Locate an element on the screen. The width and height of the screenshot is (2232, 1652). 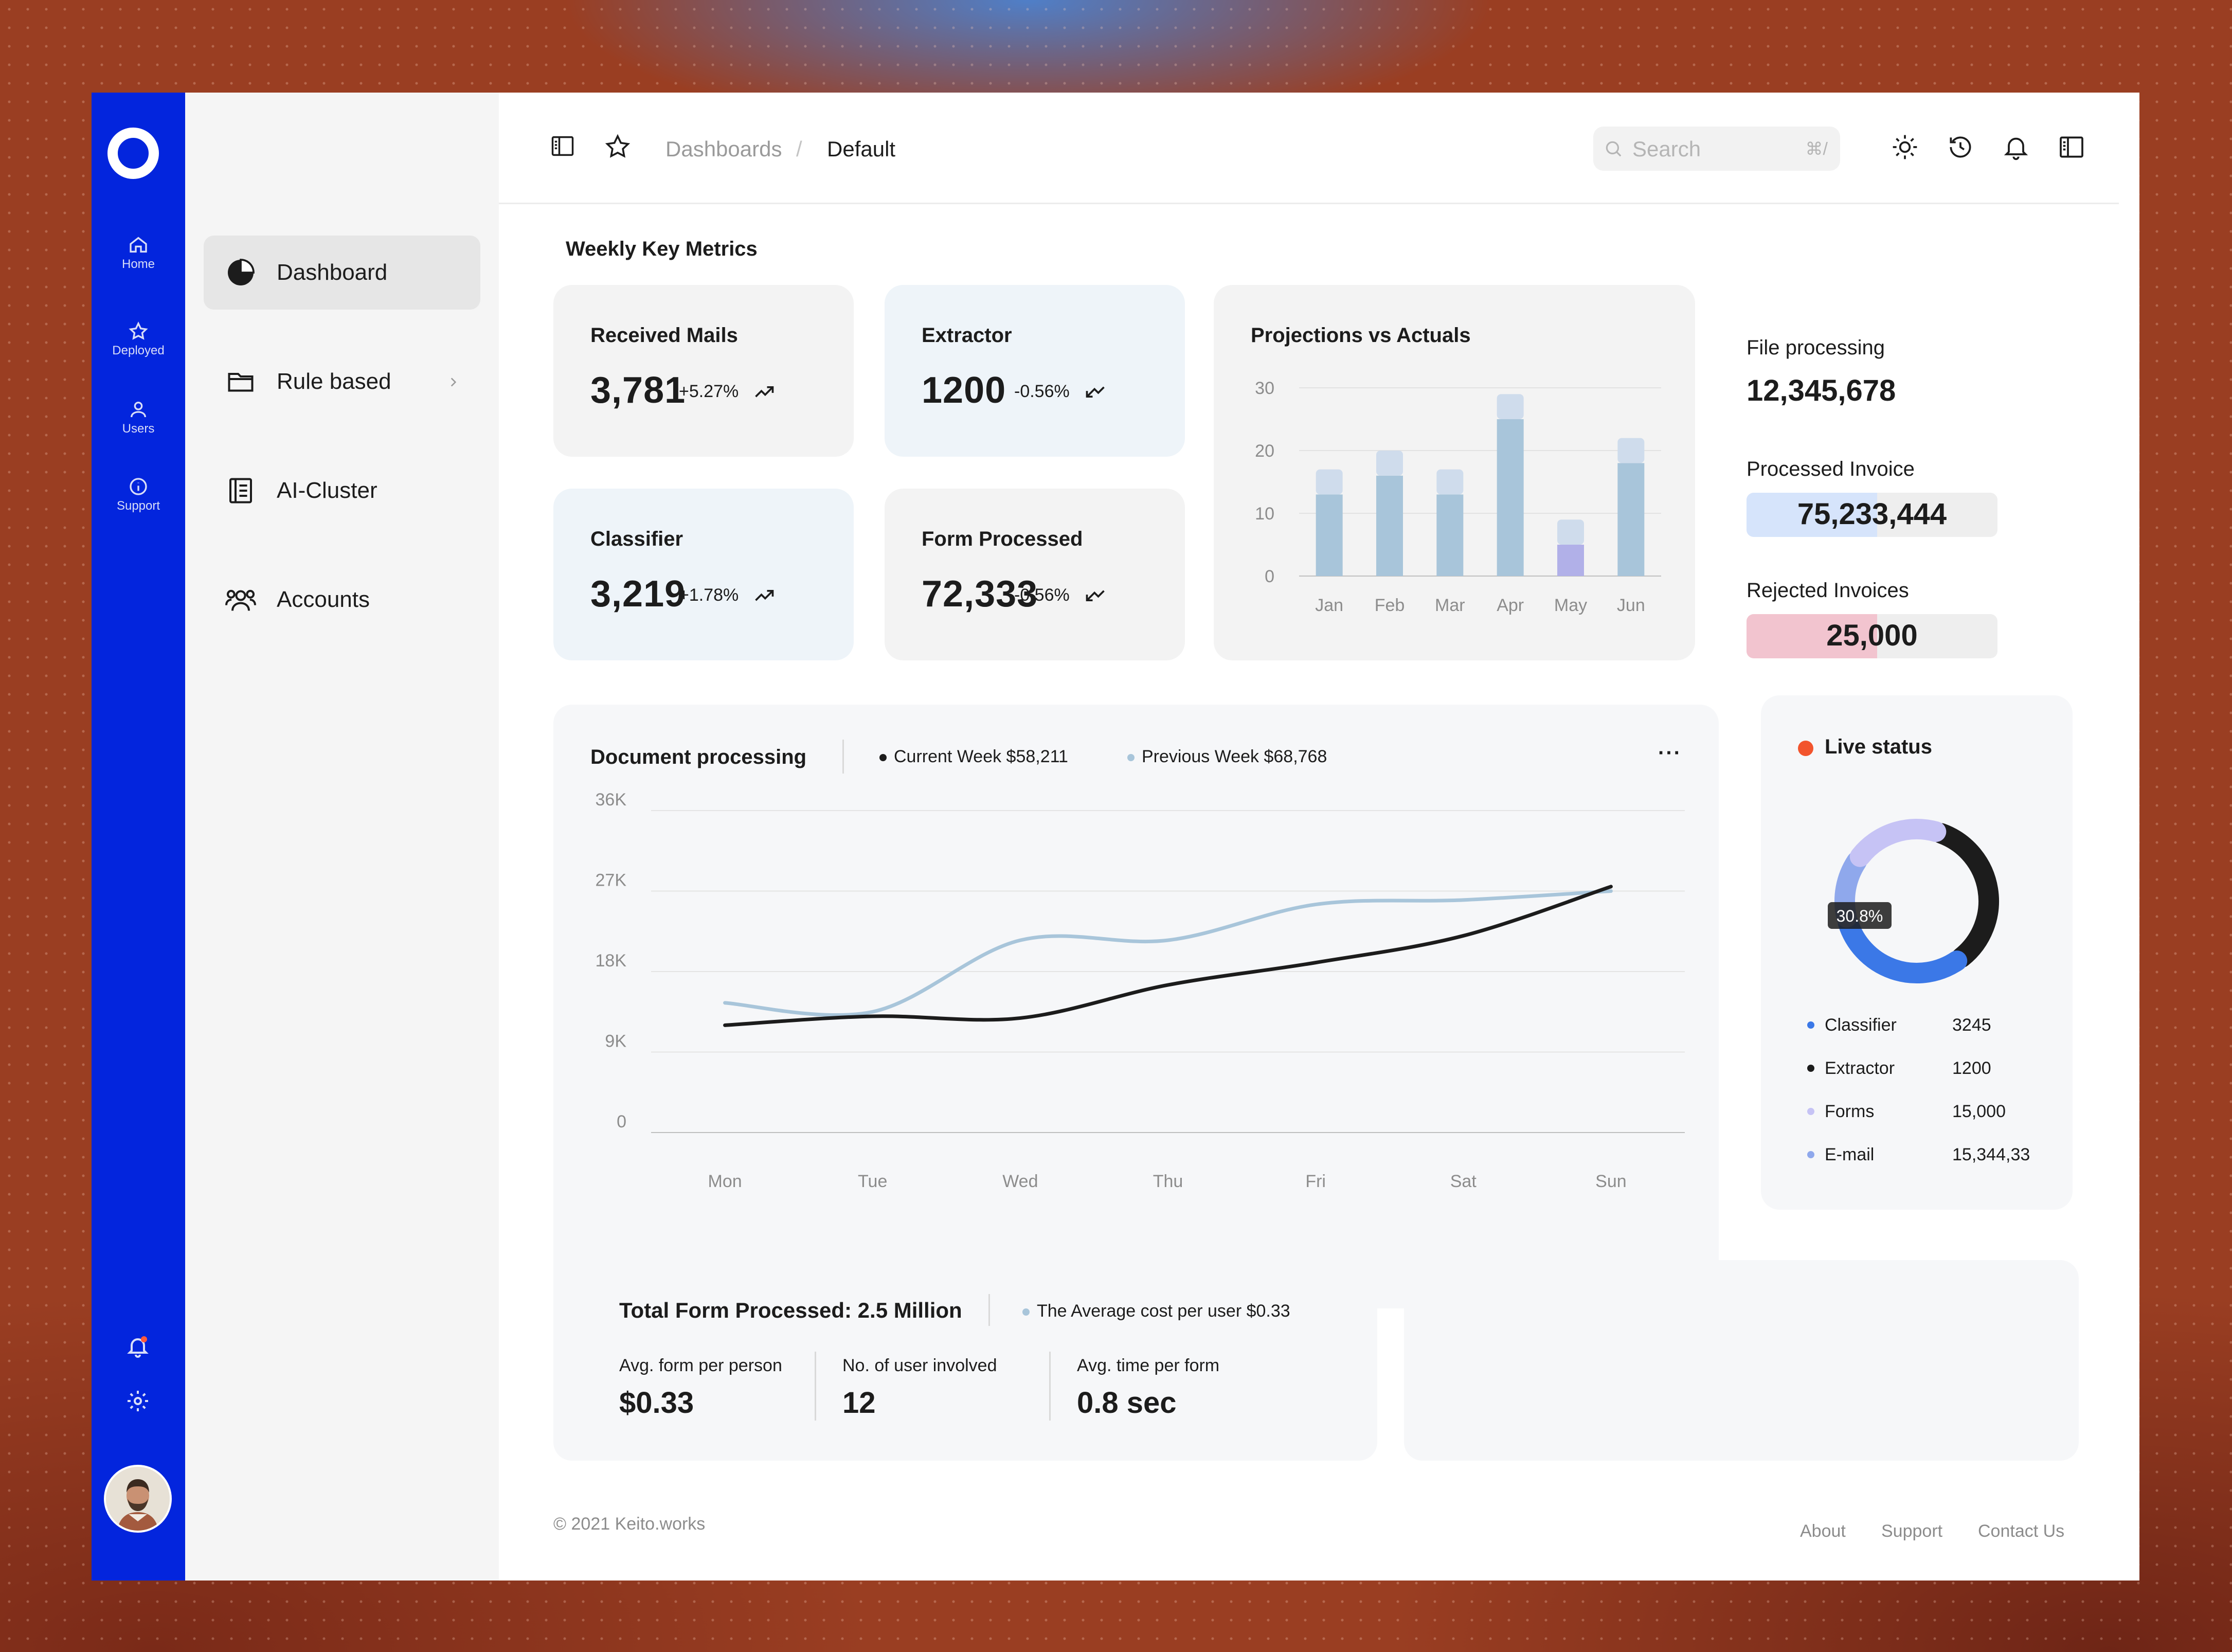
rail-label: Deployed is located at coordinates (138, 350).